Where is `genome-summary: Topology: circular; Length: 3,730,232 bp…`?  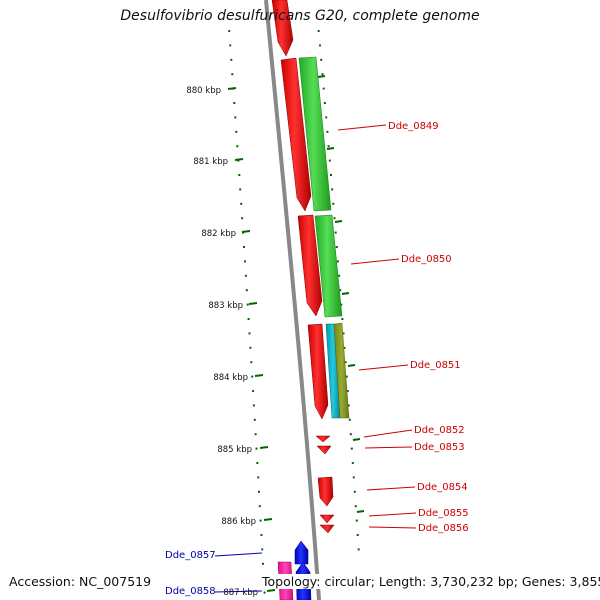
genome-summary: Topology: circular; Length: 3,730,232 bp… is located at coordinates (431, 581).